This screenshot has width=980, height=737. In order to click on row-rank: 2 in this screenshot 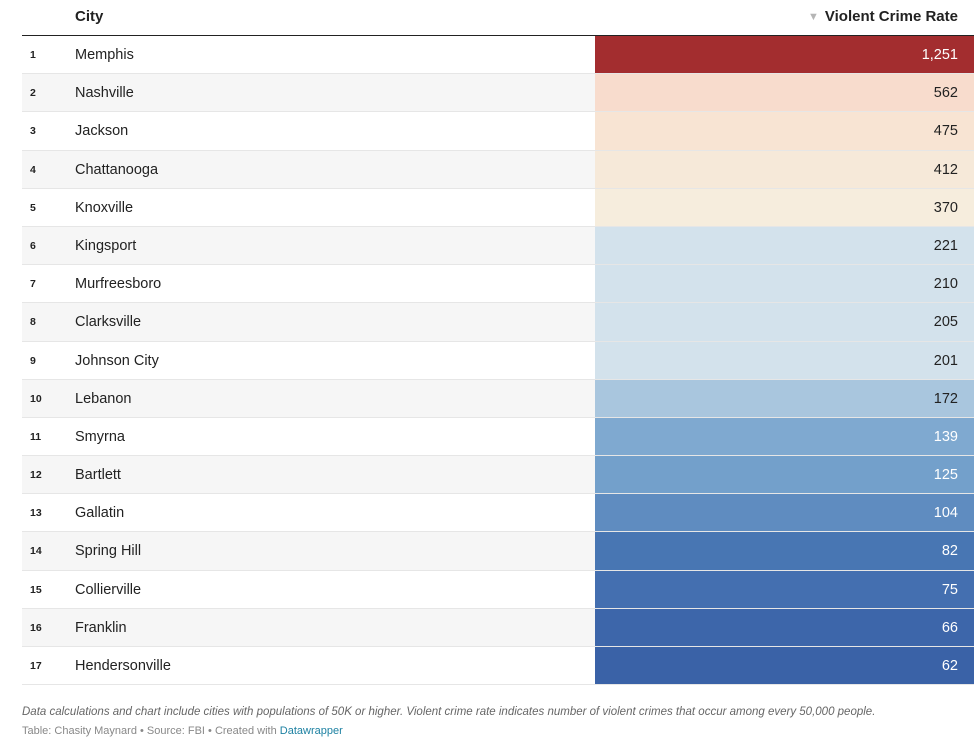, I will do `click(33, 93)`.